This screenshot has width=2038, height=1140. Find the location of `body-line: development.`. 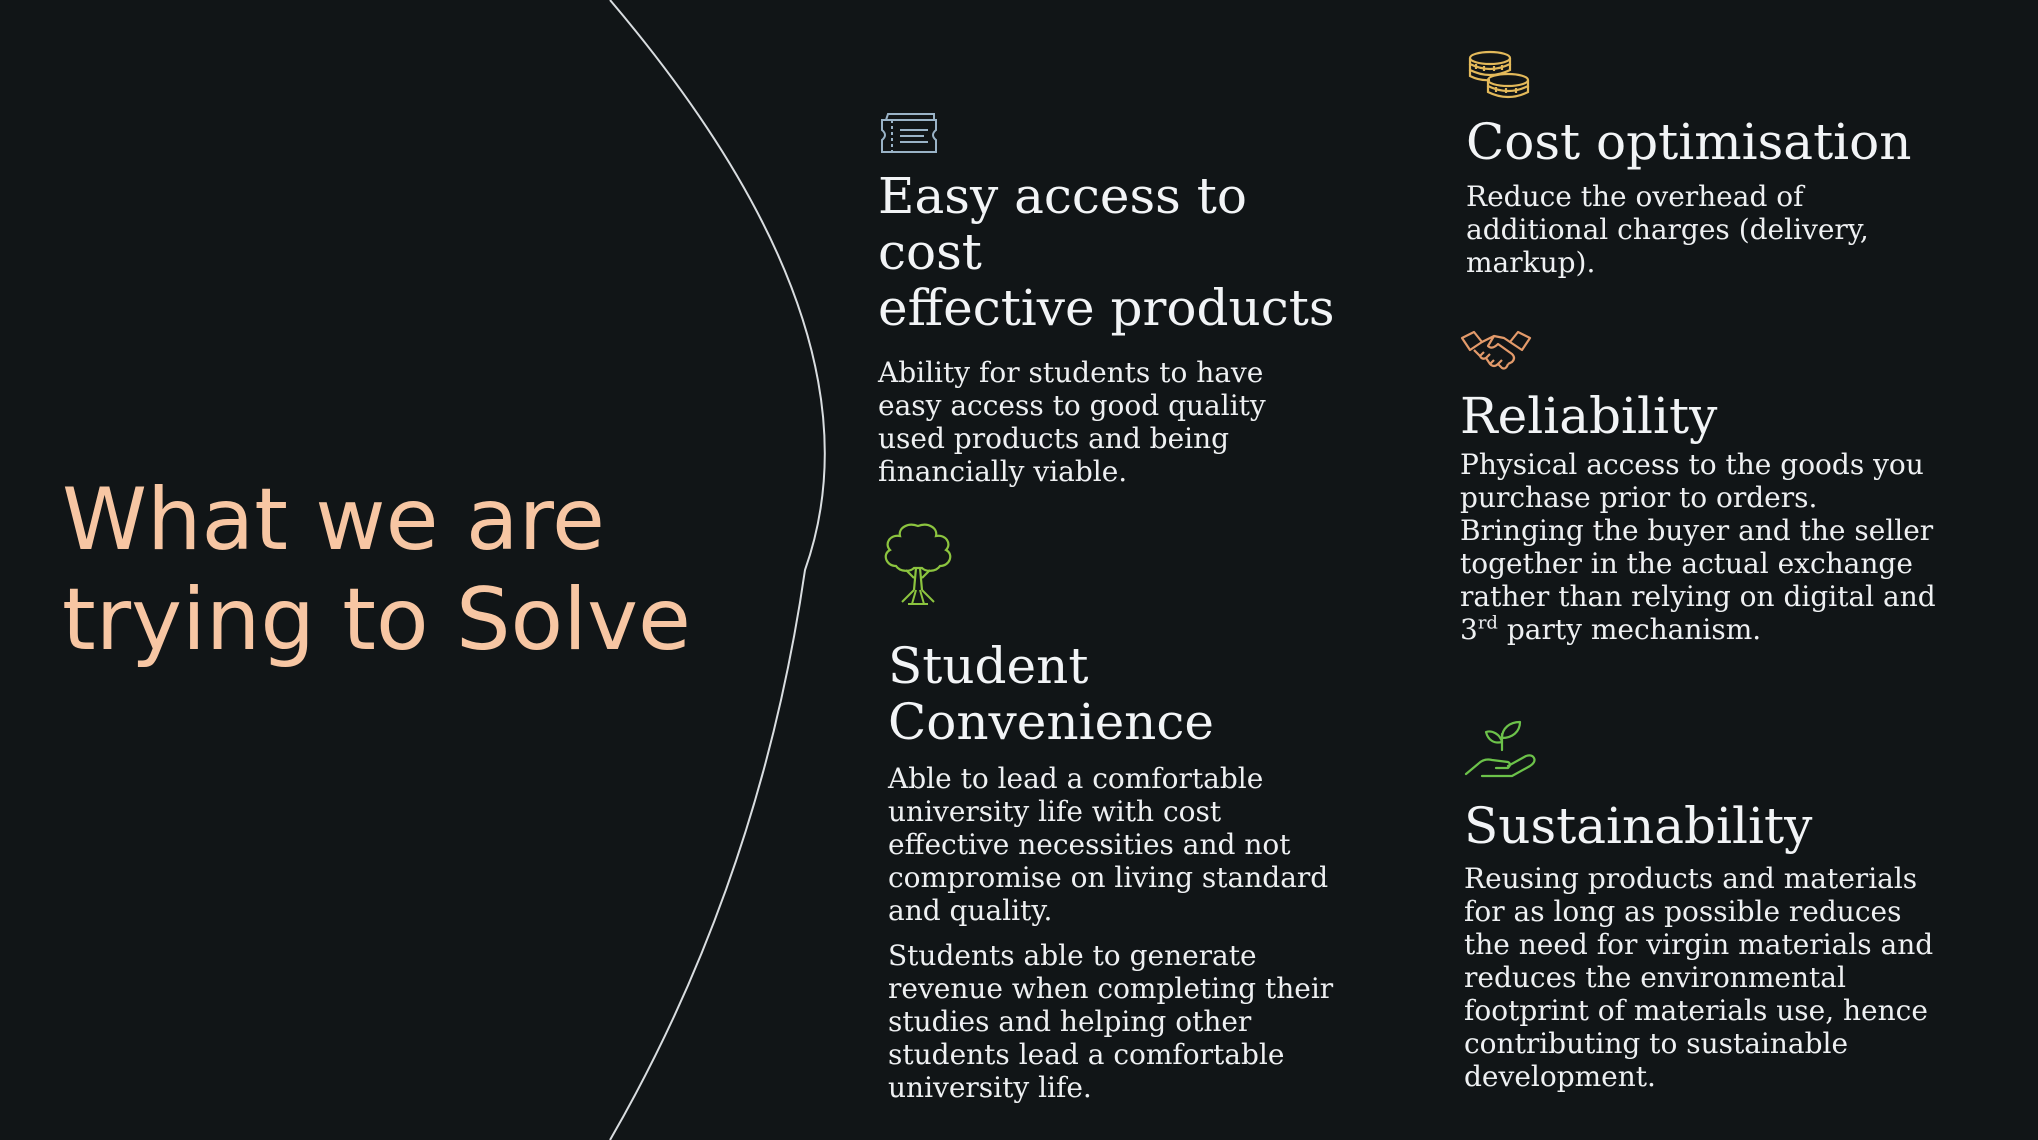

body-line: development. is located at coordinates (1560, 1076).